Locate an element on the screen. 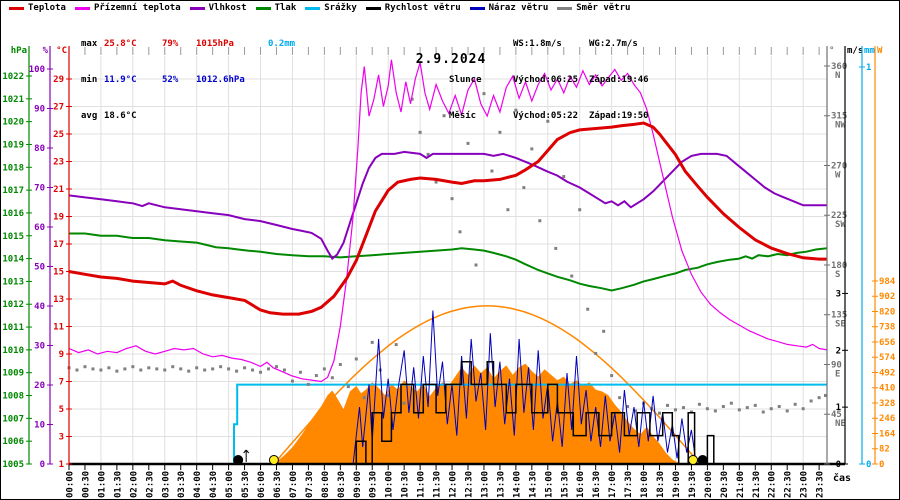  svg-text: 12:30 is located at coordinates (470, 484).